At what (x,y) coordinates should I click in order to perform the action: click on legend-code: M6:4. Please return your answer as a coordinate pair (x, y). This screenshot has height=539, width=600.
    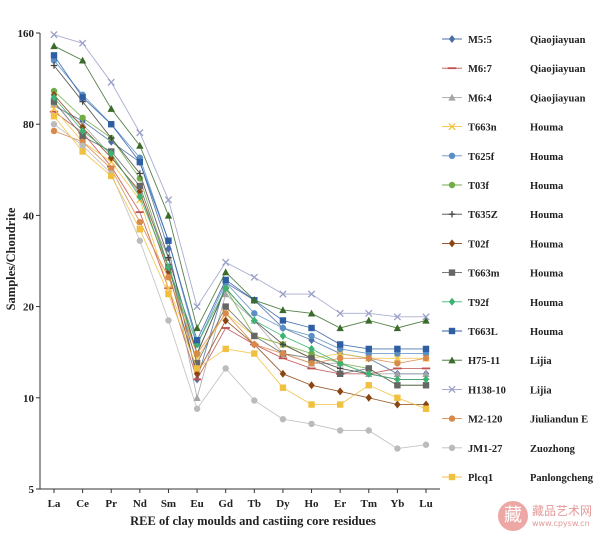
    Looking at the image, I should click on (480, 98).